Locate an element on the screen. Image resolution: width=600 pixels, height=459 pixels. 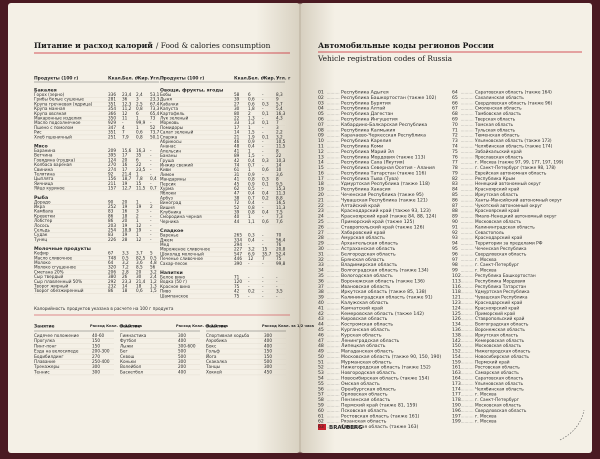
region-name: г. Москва is located at coordinates (486, 422).